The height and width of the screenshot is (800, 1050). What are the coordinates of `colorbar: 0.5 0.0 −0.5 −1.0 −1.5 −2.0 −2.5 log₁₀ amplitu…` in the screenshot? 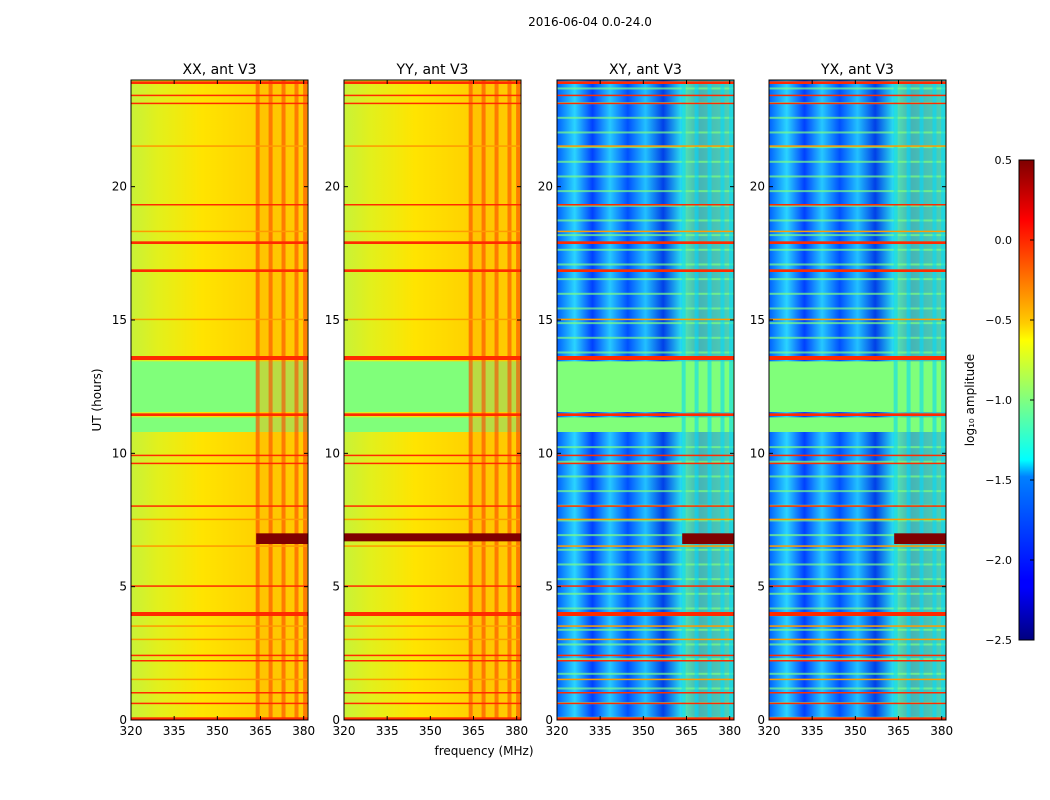 It's located at (999, 400).